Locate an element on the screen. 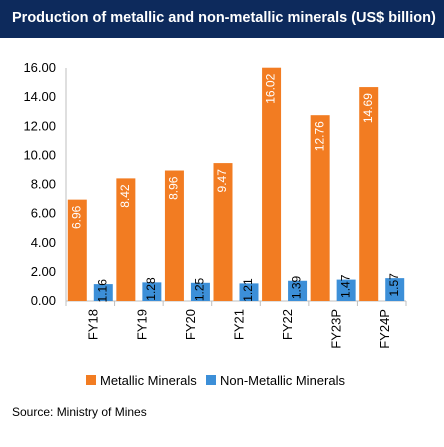  non-metallic-data-label: 1.25 is located at coordinates (200, 289).